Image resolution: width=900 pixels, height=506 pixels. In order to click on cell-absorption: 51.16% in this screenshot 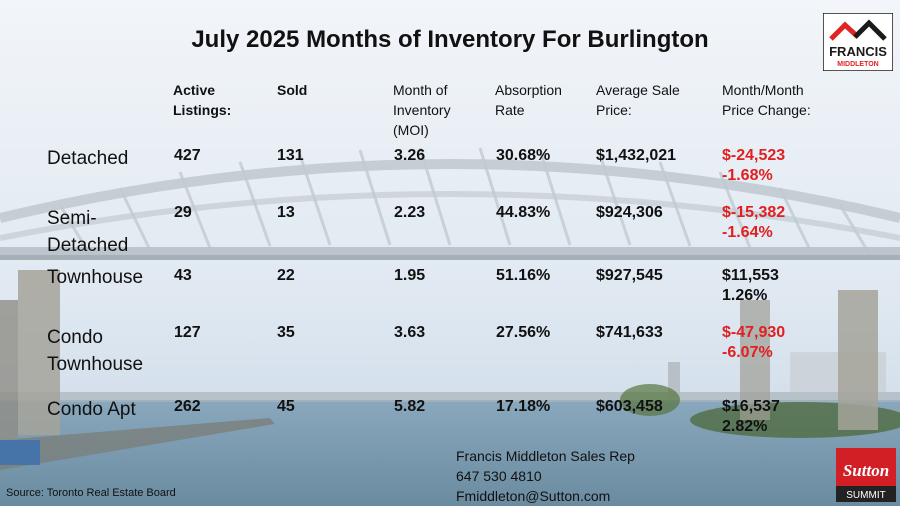, I will do `click(523, 275)`.